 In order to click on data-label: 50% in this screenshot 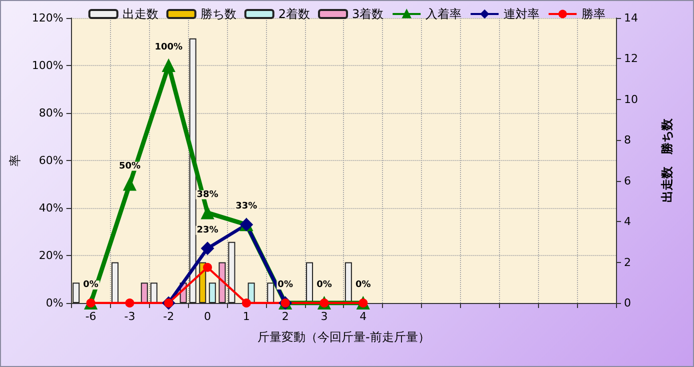, I will do `click(129, 166)`.